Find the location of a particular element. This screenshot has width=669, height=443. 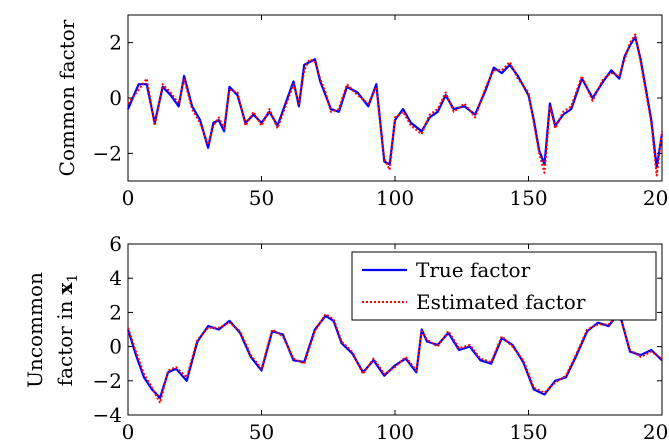

legend-box is located at coordinates (504, 286).